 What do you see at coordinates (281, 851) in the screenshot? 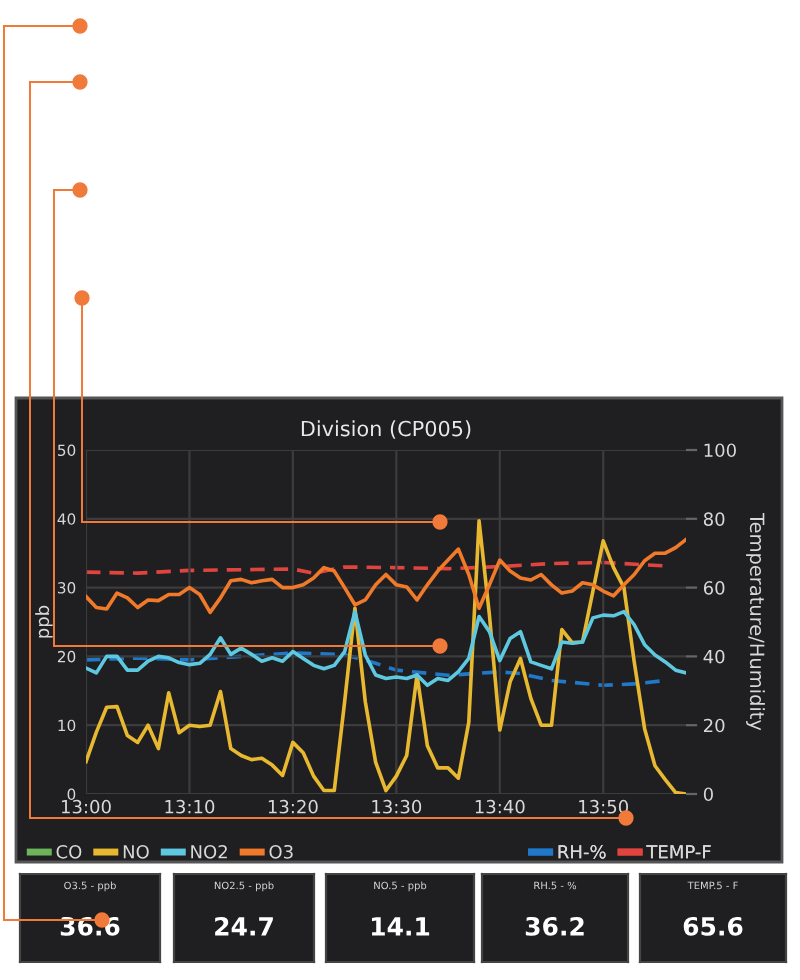
I see `legend-label: O3` at bounding box center [281, 851].